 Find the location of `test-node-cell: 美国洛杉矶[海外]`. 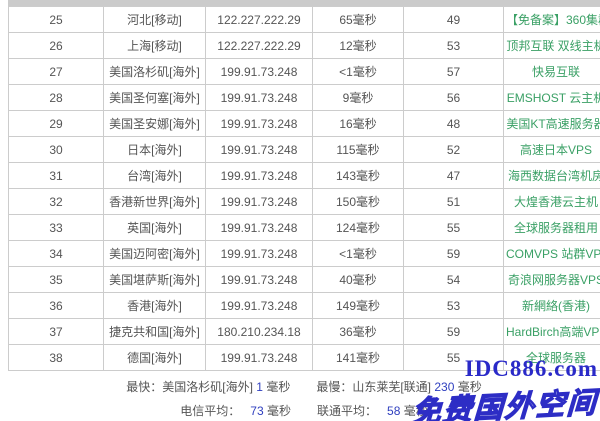

test-node-cell: 美国洛杉矶[海外] is located at coordinates (154, 71).